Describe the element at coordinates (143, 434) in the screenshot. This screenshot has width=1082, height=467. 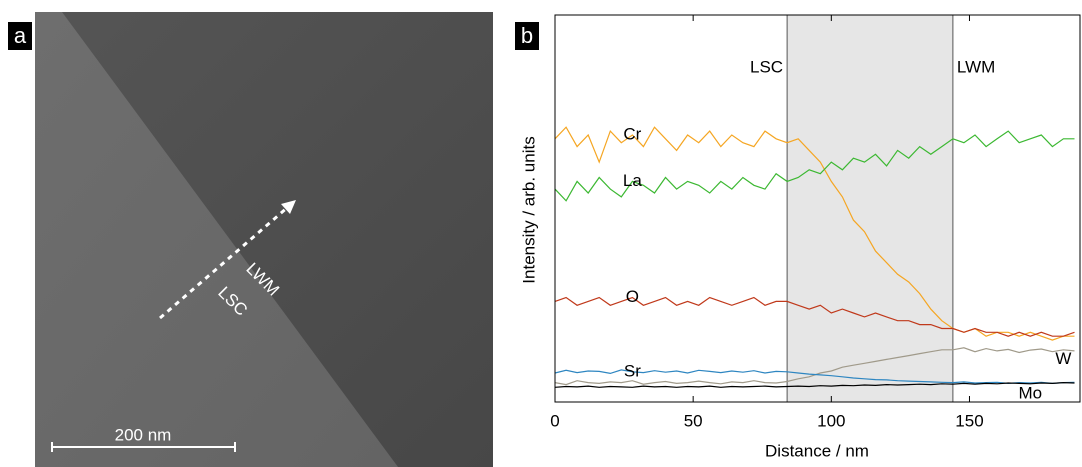
I see `scale-bar-label: 200 nm` at that location.